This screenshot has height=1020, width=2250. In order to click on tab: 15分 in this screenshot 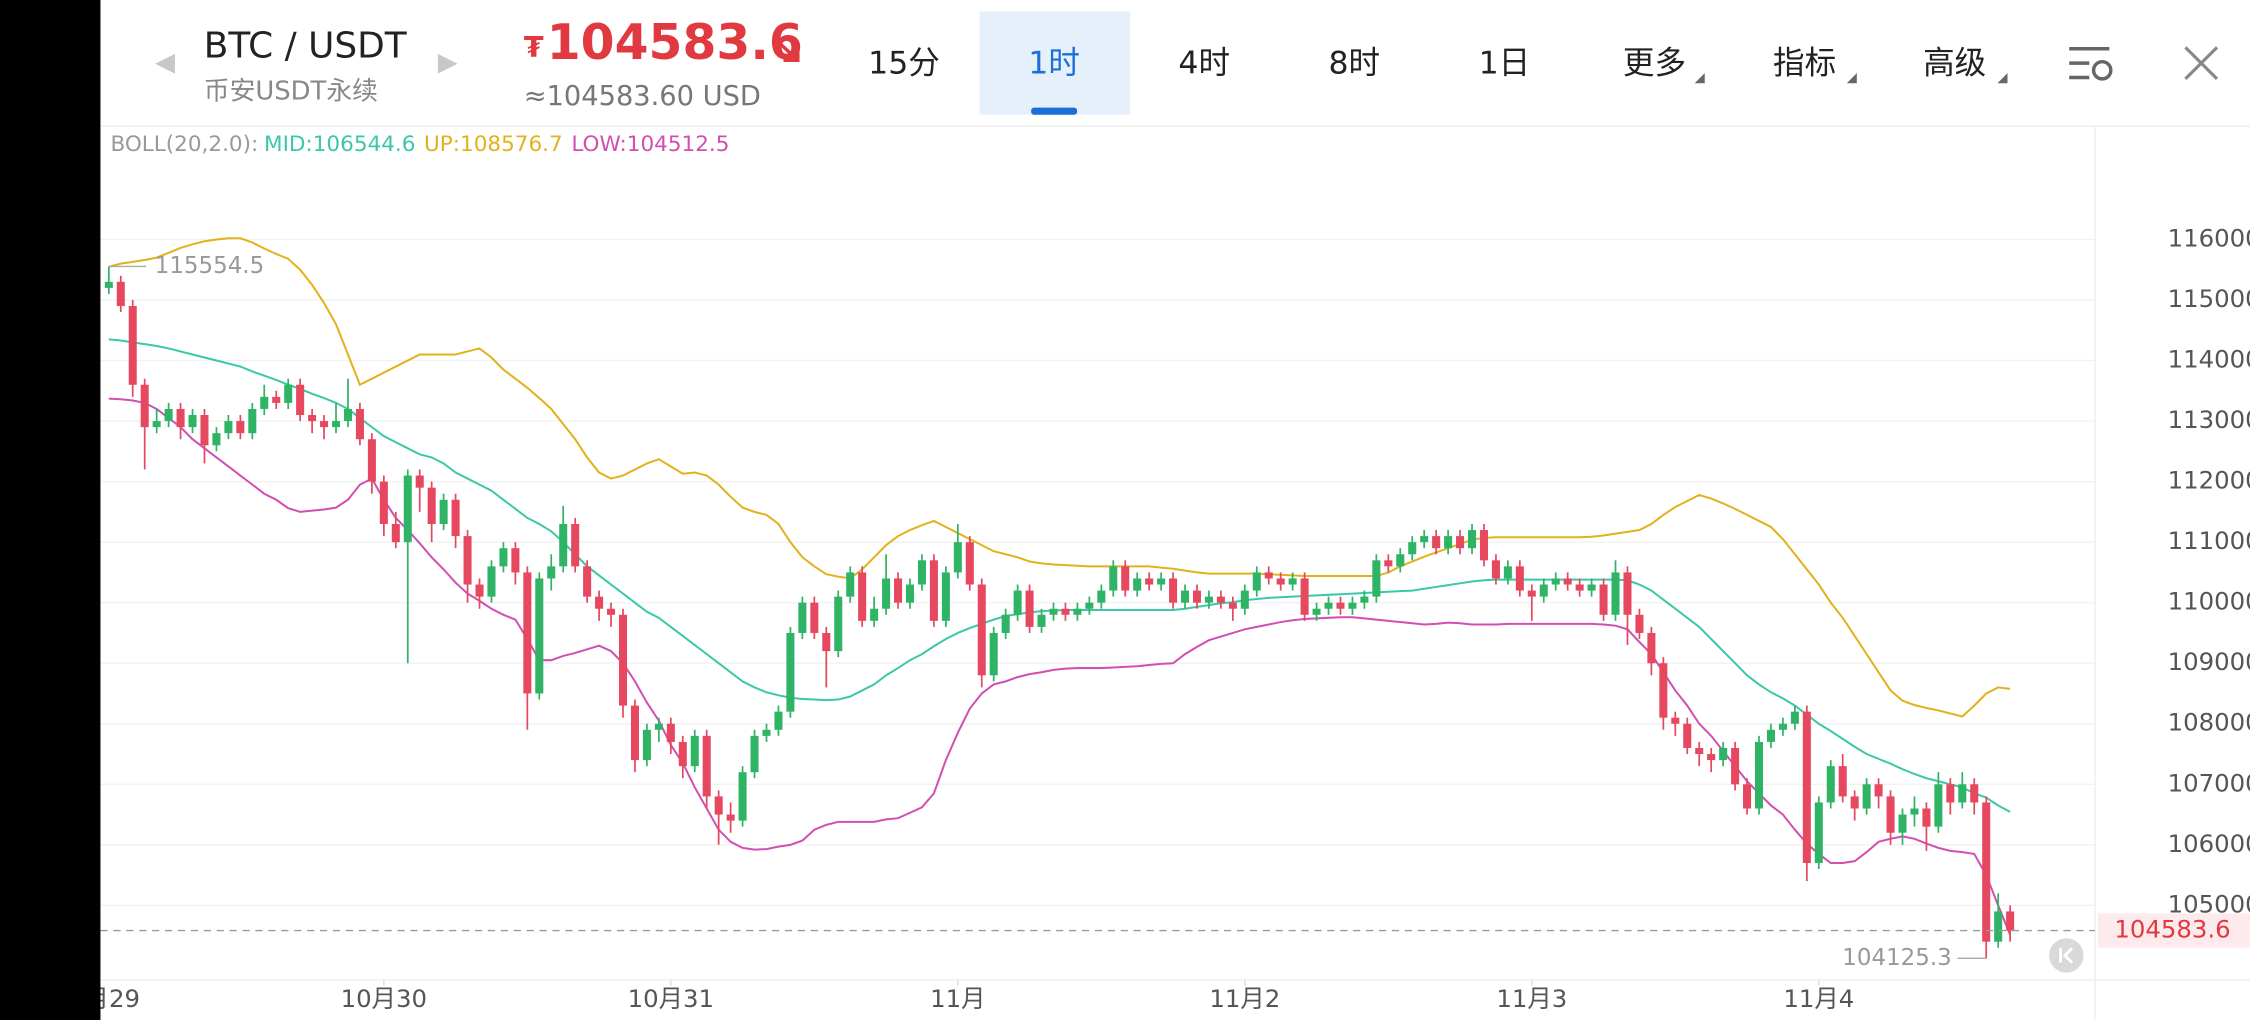, I will do `click(904, 64)`.